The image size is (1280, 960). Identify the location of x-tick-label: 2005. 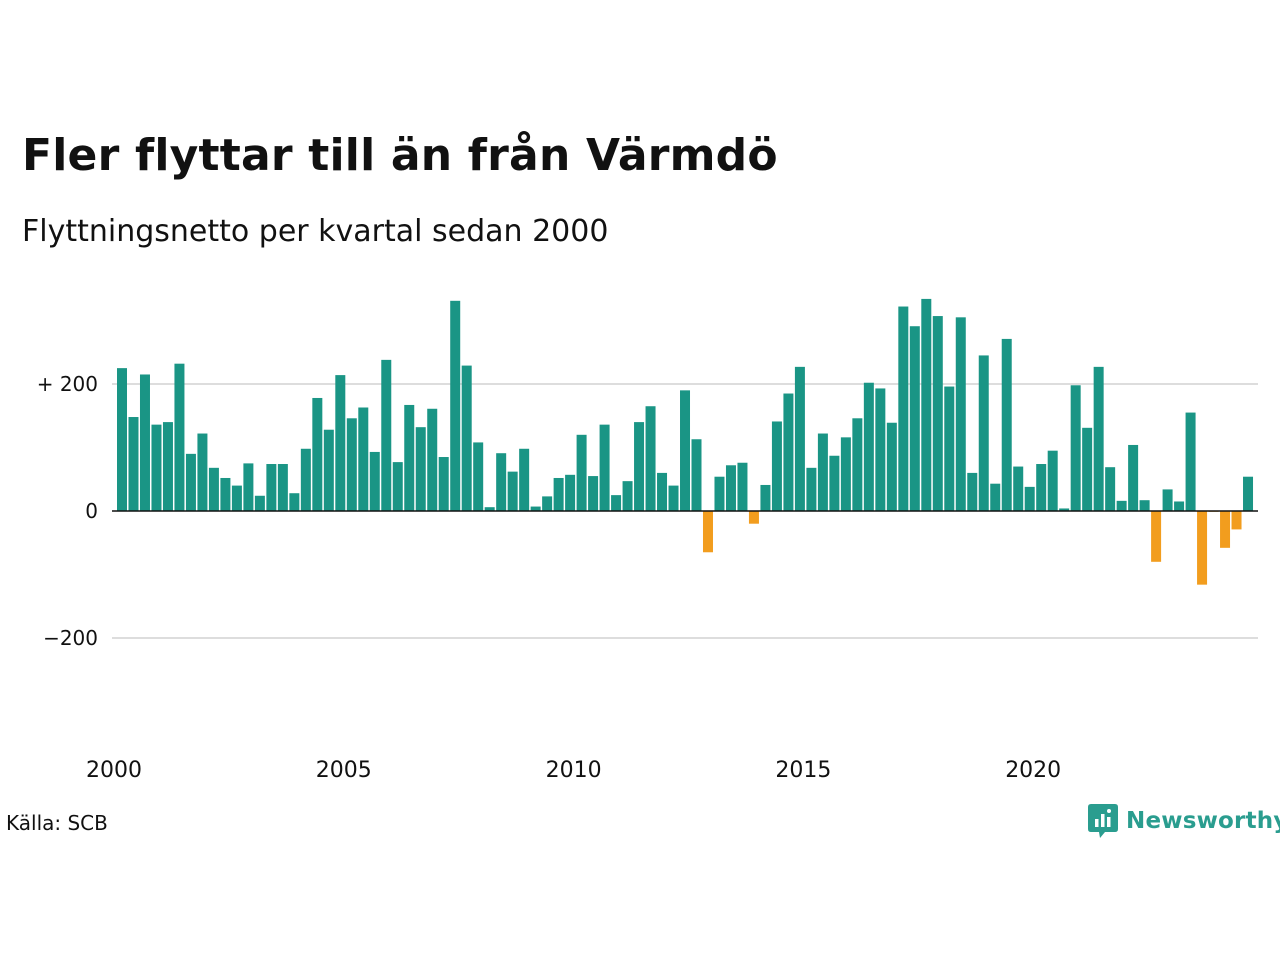
(344, 770).